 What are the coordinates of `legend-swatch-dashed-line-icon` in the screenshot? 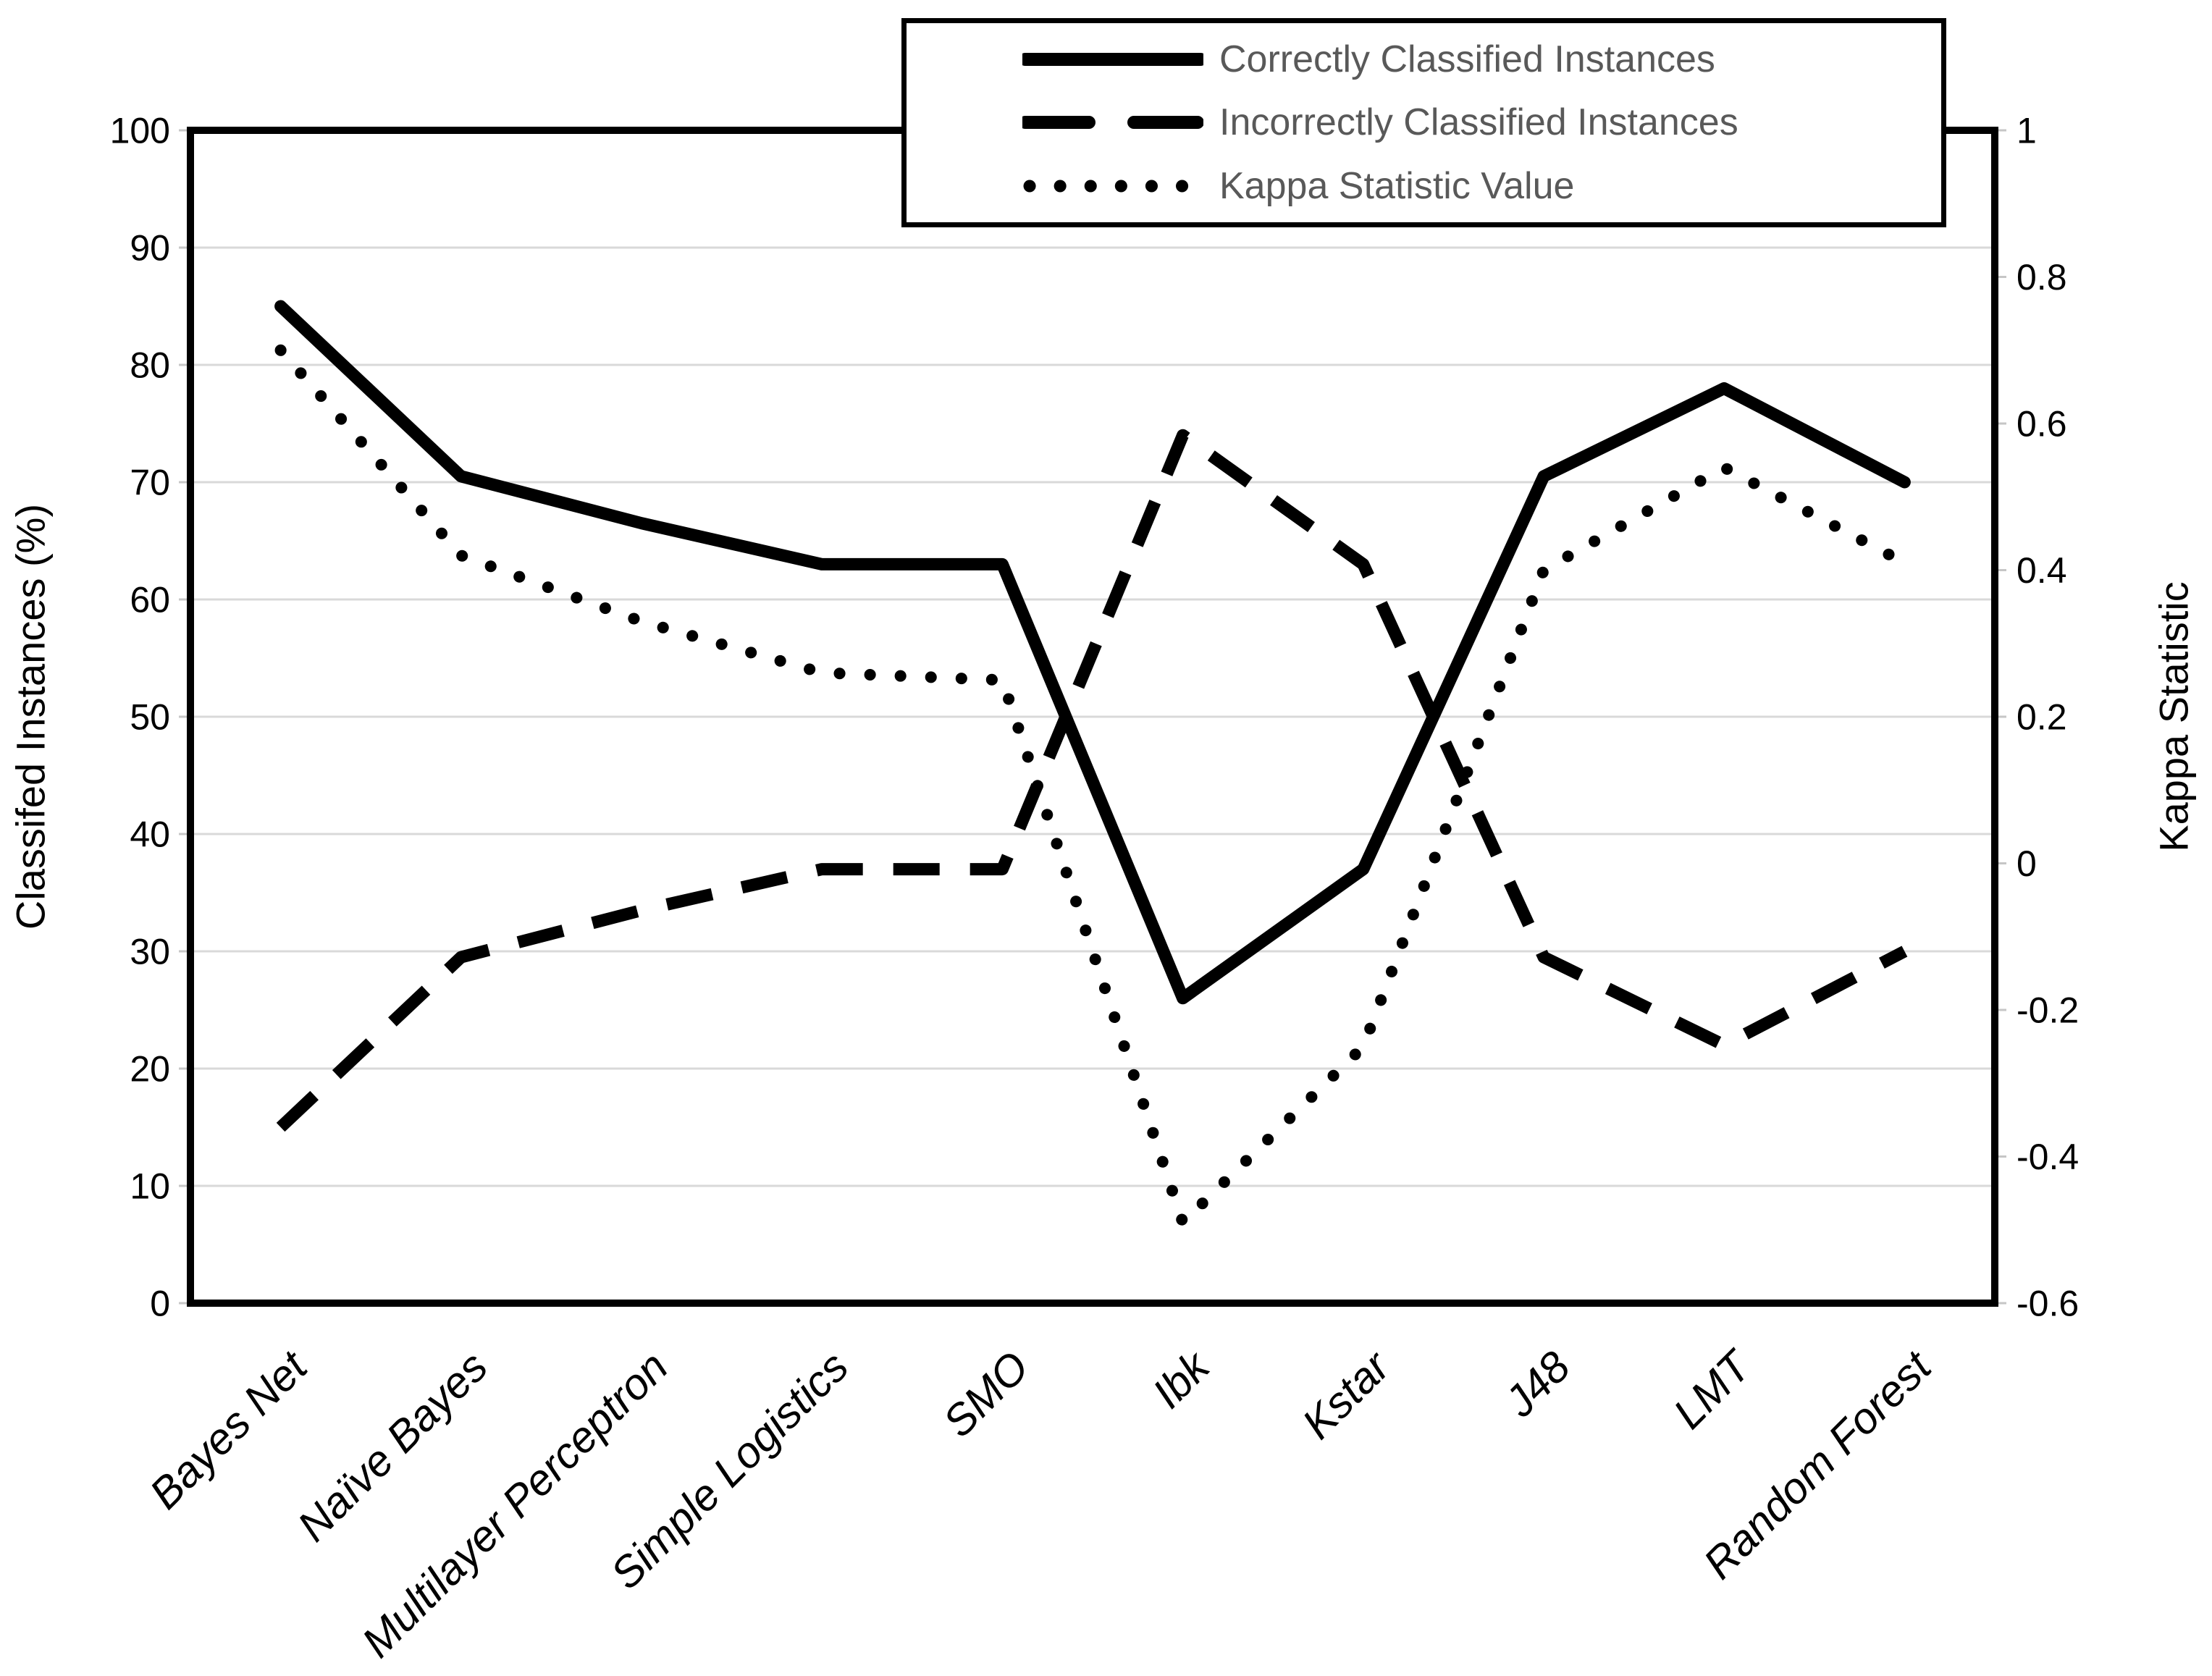 It's located at (1112, 123).